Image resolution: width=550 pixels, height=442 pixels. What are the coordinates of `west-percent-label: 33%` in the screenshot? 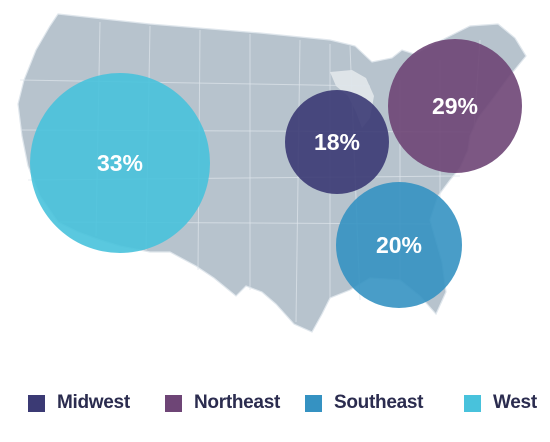 It's located at (120, 163).